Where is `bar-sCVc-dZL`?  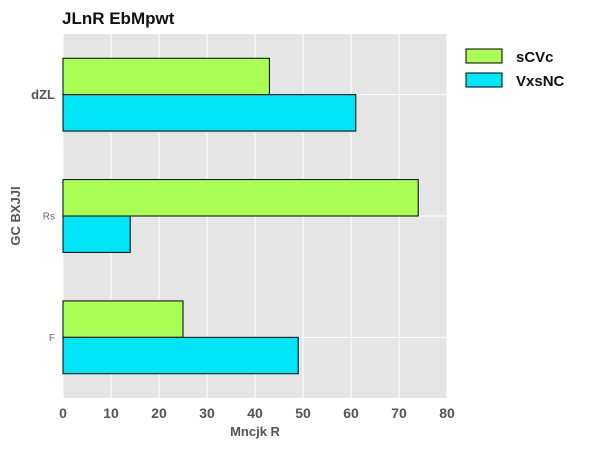
bar-sCVc-dZL is located at coordinates (166, 76).